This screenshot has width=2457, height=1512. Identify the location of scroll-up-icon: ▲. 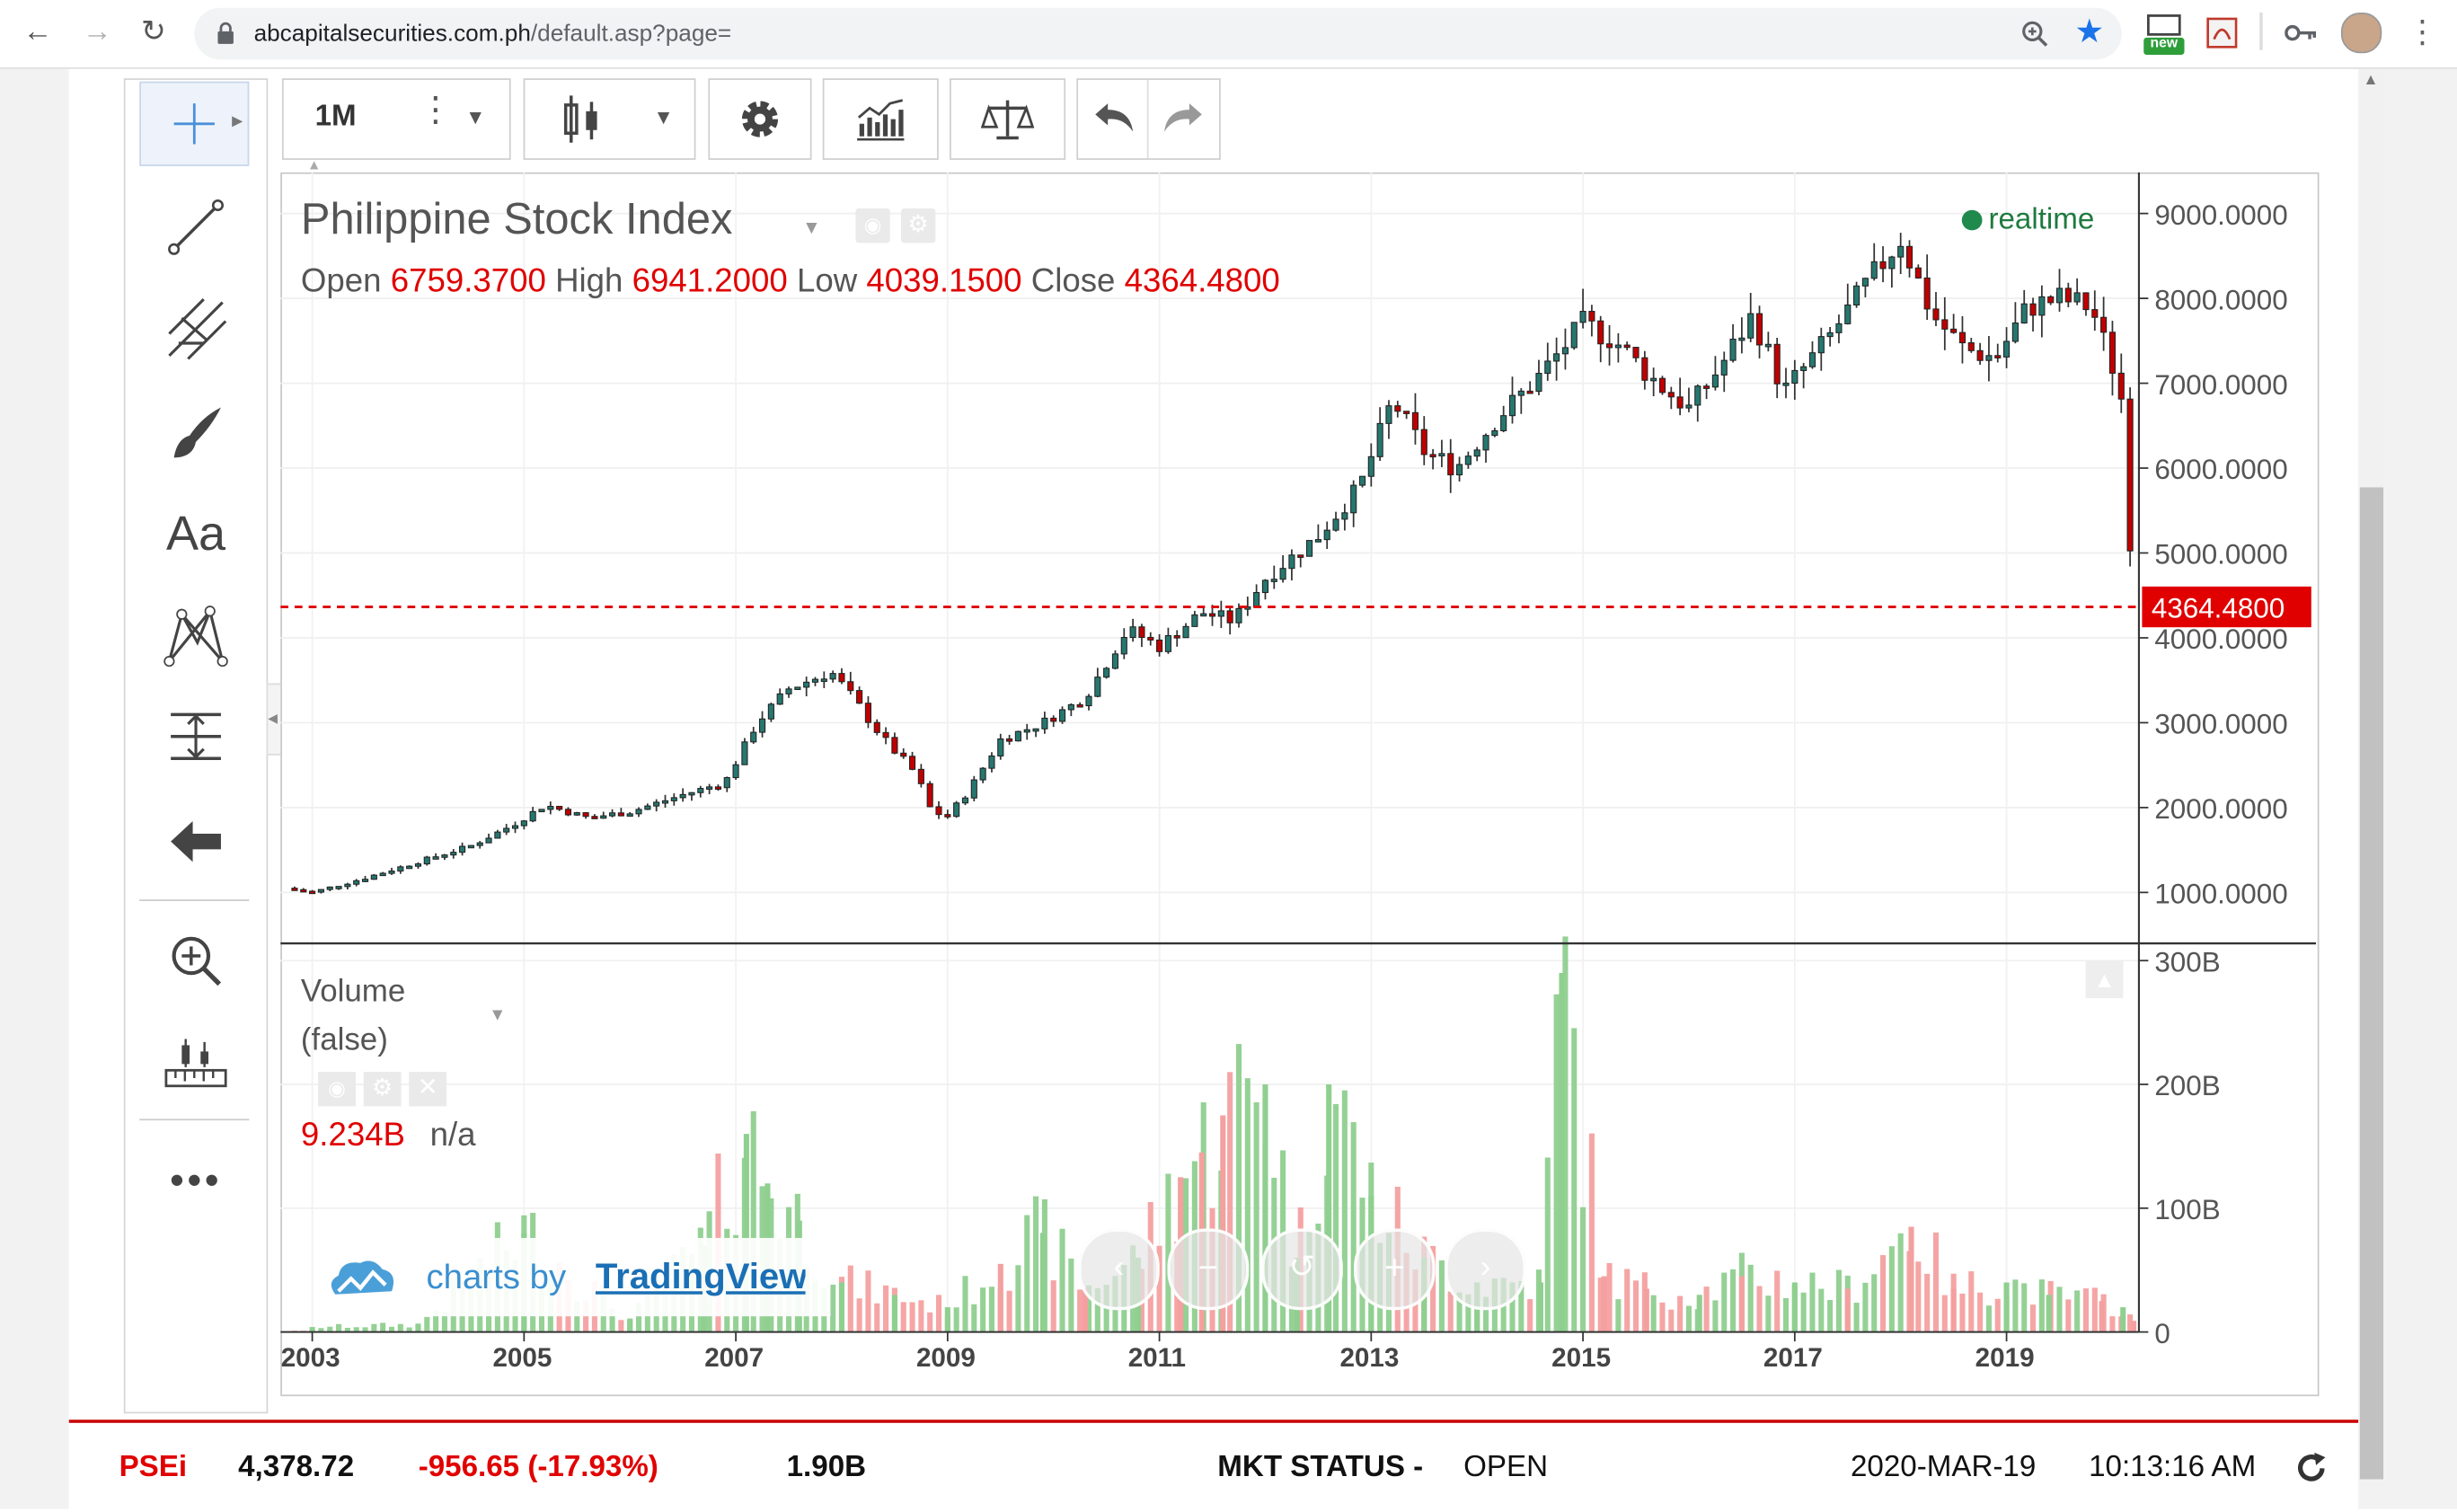
(2371, 81).